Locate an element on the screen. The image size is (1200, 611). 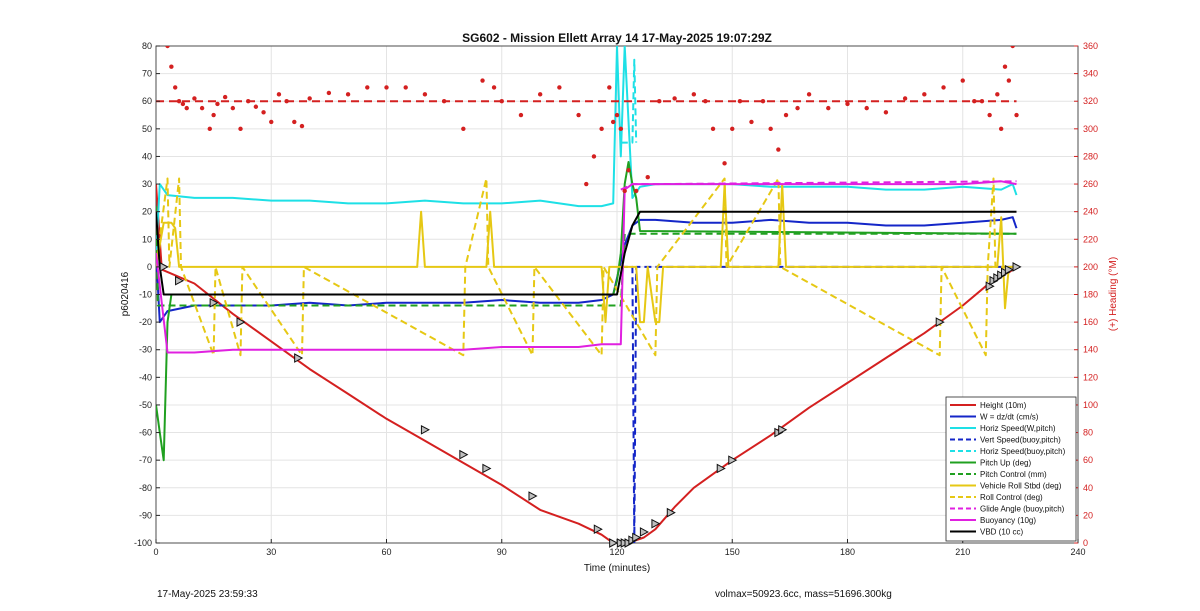
y-tick-label: 40 is located at coordinates (147, 156).